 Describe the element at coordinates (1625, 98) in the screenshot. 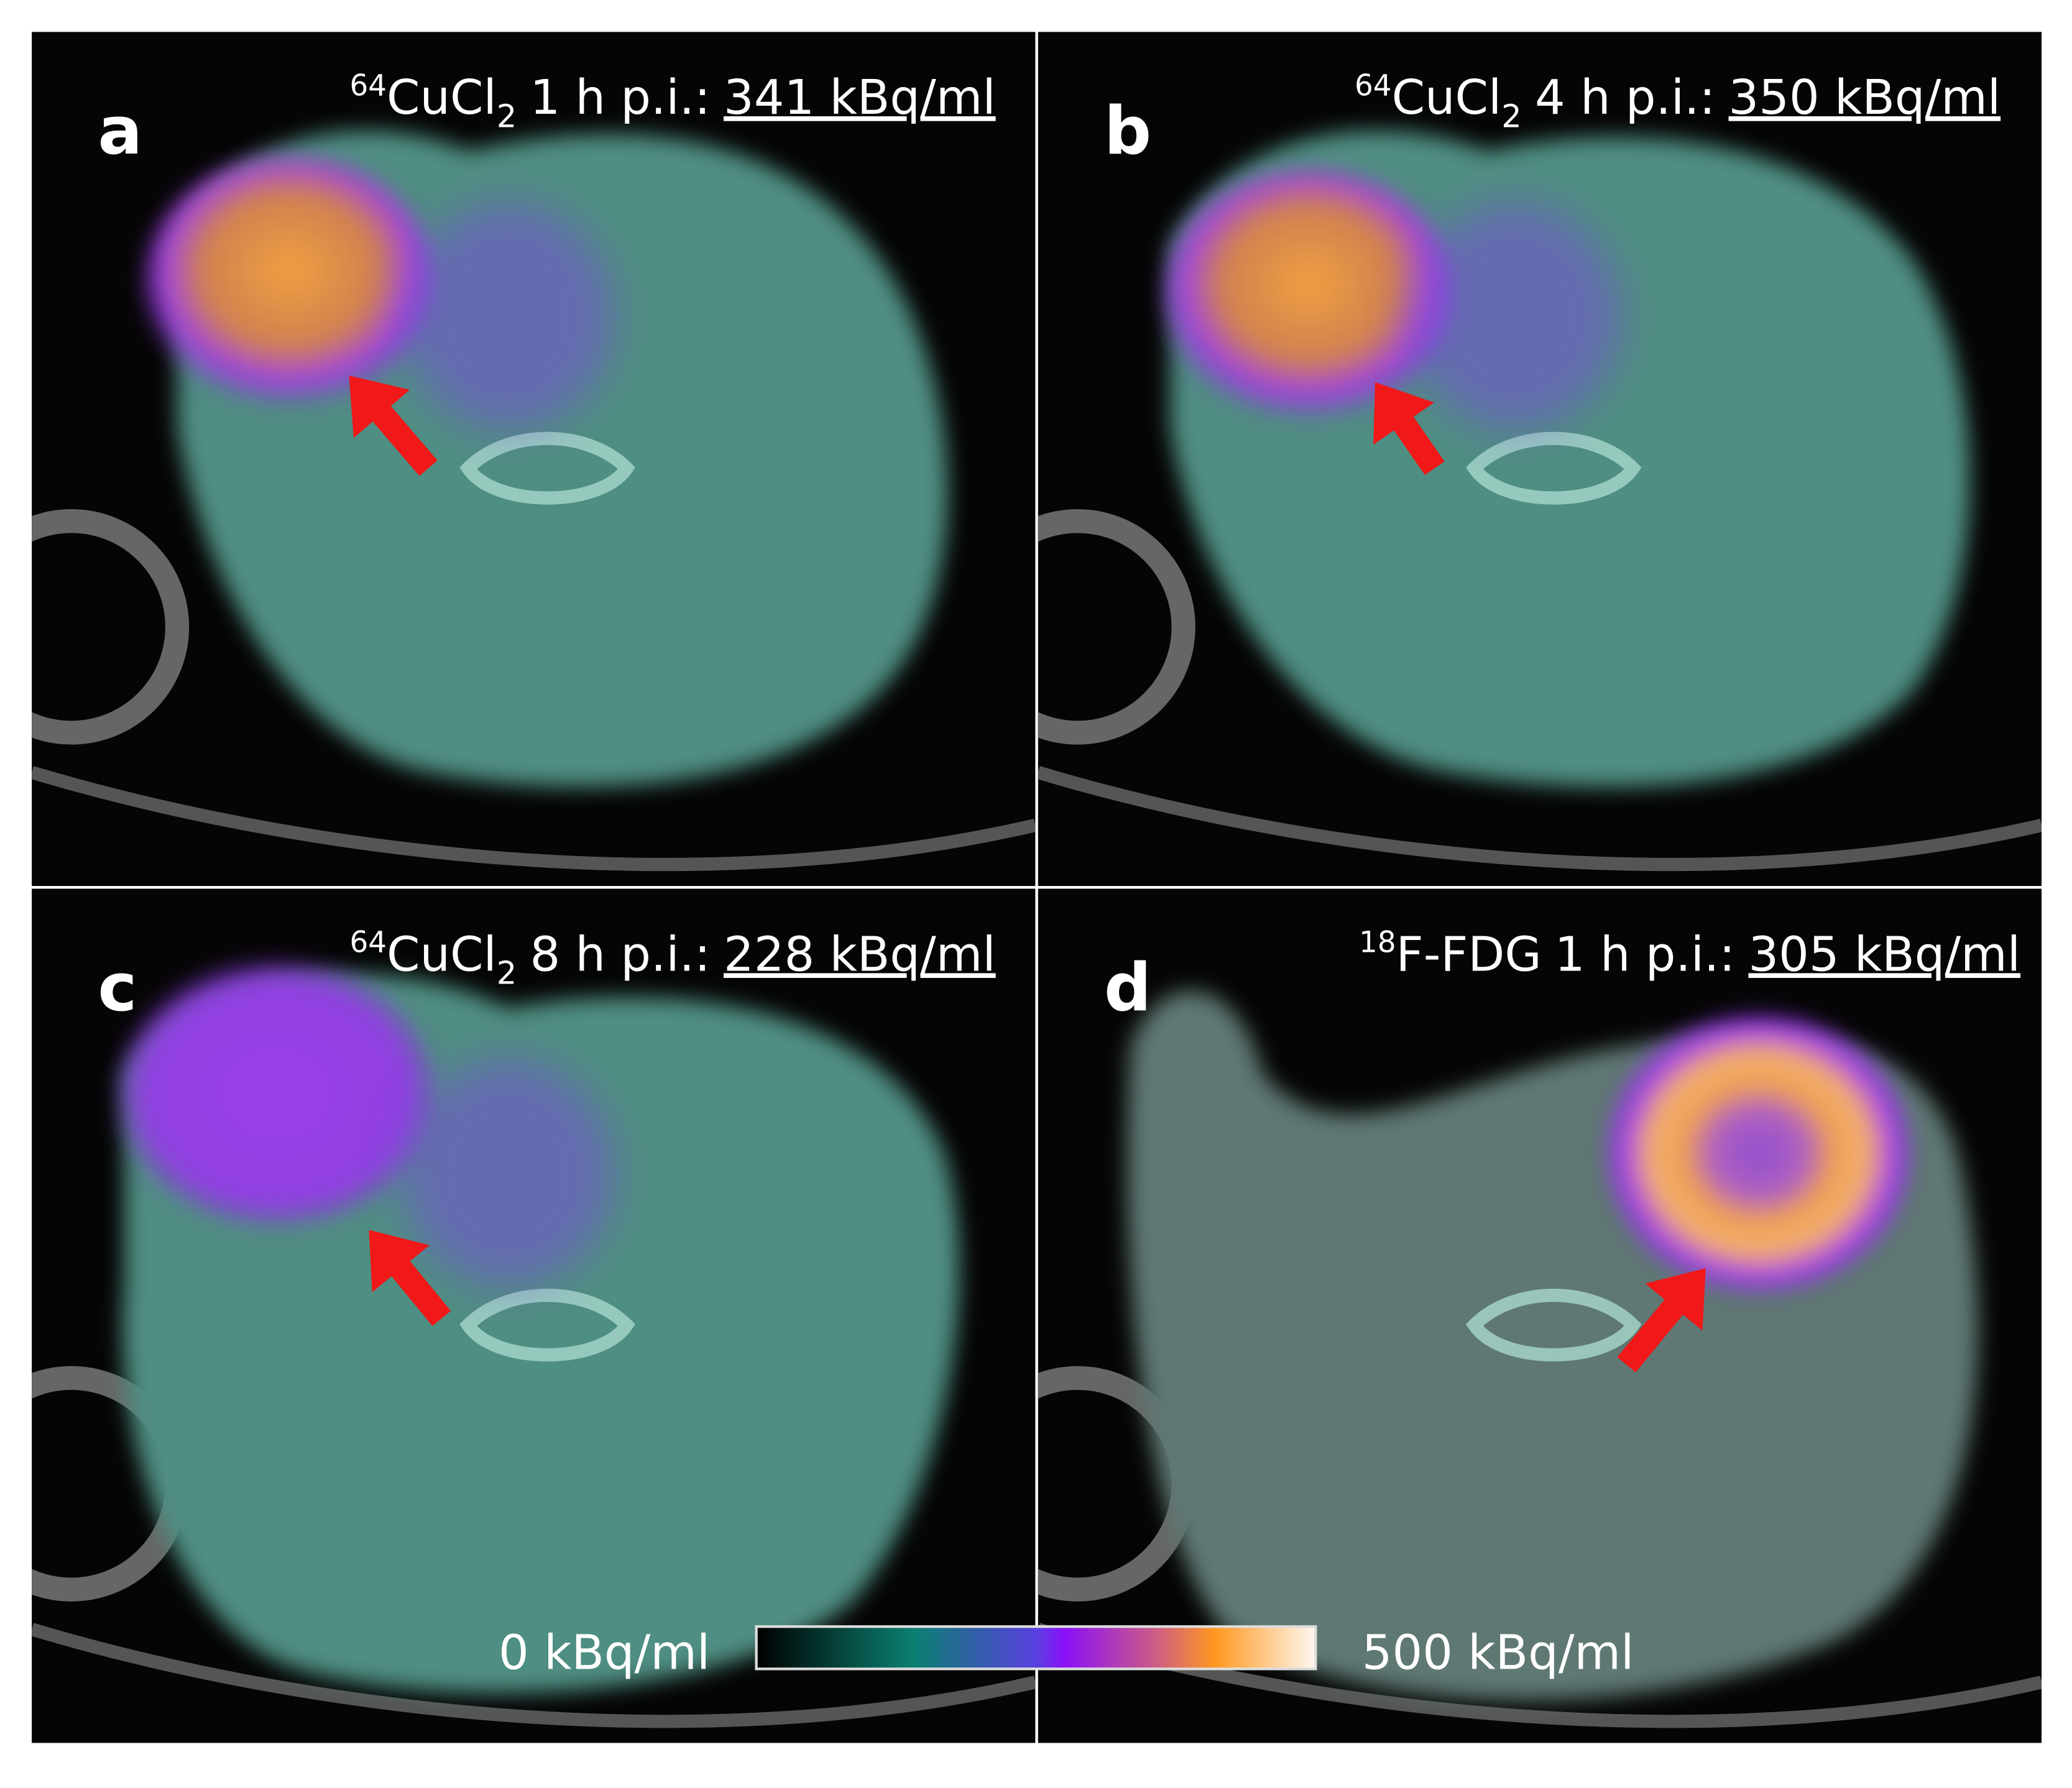

I see `time: 4 h p.i.:` at that location.